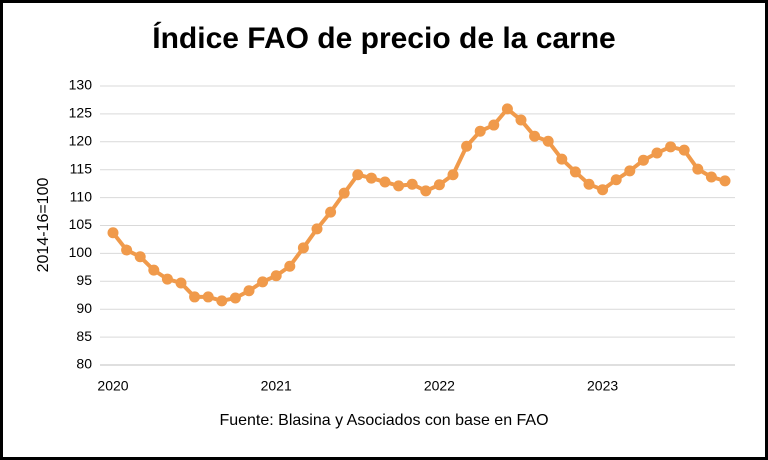 This screenshot has height=460, width=768. I want to click on y-tick-label: 80, so click(84, 364).